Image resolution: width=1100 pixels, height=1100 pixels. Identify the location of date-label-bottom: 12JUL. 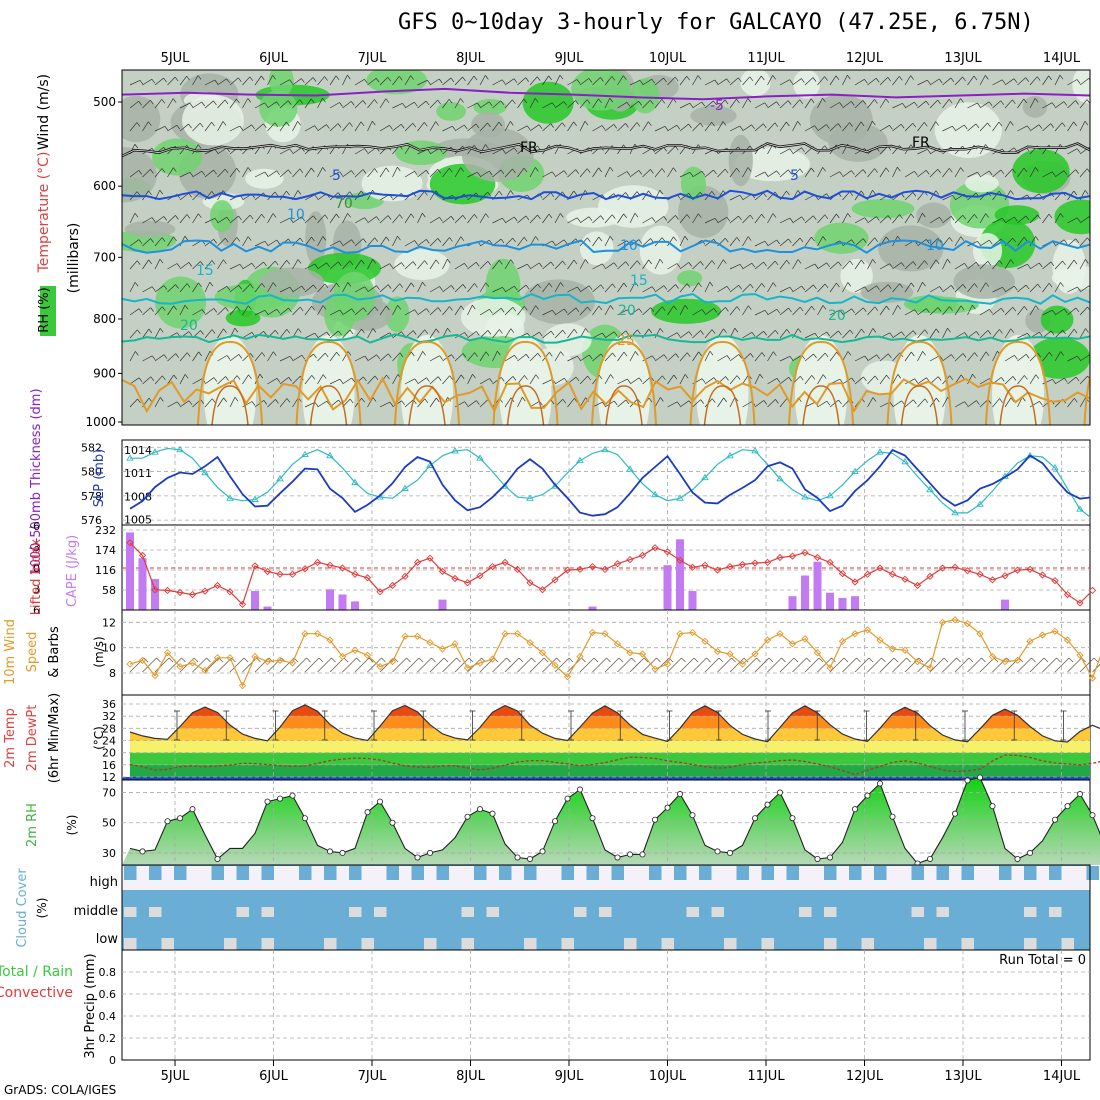
(865, 1076).